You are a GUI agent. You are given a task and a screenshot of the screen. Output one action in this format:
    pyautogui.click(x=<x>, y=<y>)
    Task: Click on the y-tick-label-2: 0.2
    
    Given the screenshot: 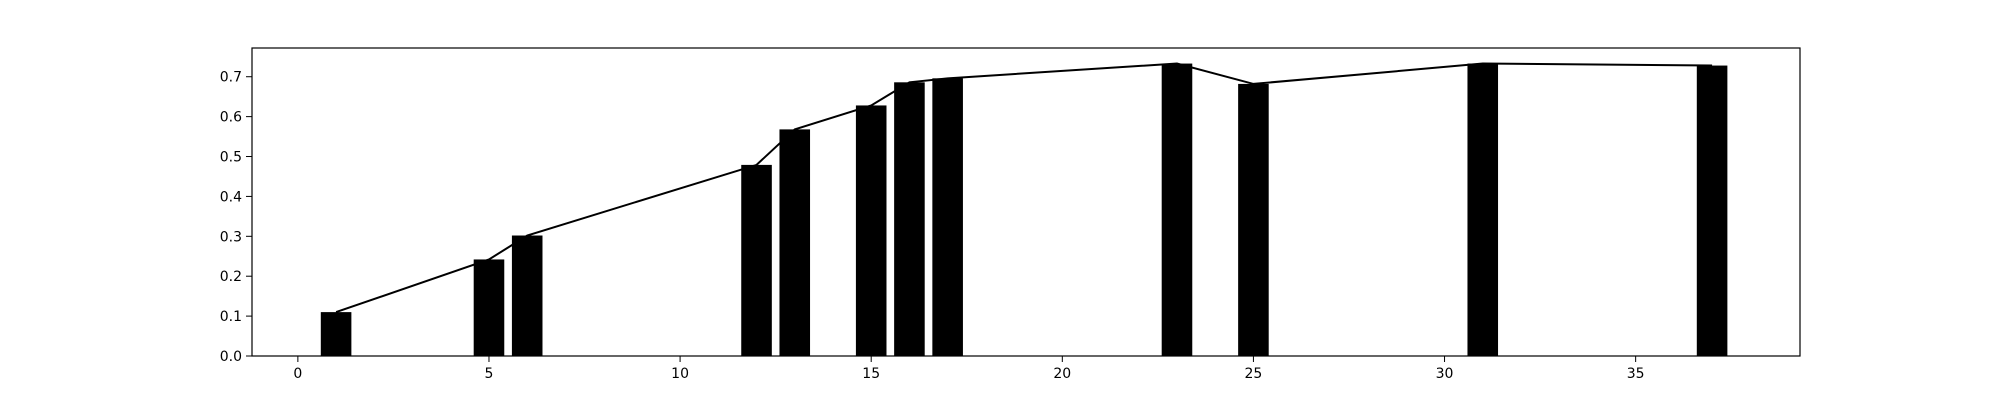 What is the action you would take?
    pyautogui.click(x=231, y=277)
    